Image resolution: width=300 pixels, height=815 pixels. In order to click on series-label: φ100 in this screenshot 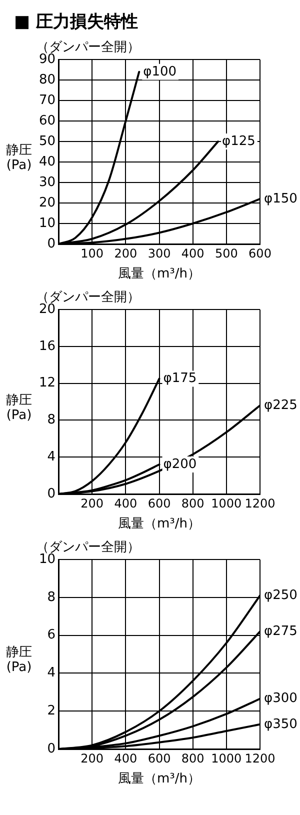, I will do `click(160, 72)`.